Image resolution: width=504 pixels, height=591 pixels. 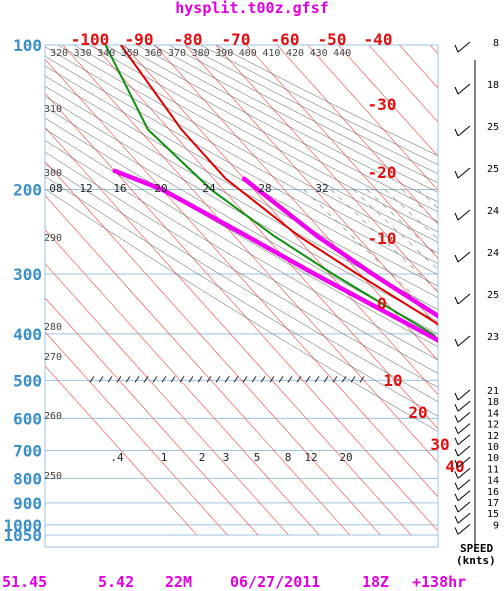 What do you see at coordinates (310, 457) in the screenshot?
I see `mixing-ratio-label: 12` at bounding box center [310, 457].